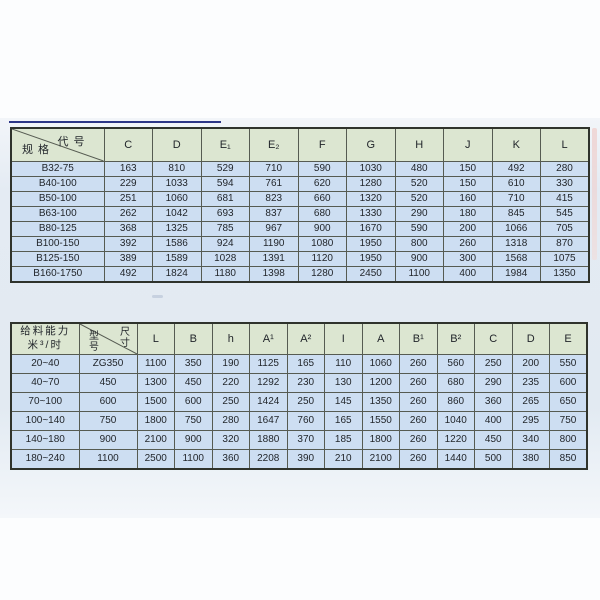 The image size is (600, 600). I want to click on data-cell: 1190, so click(274, 244).